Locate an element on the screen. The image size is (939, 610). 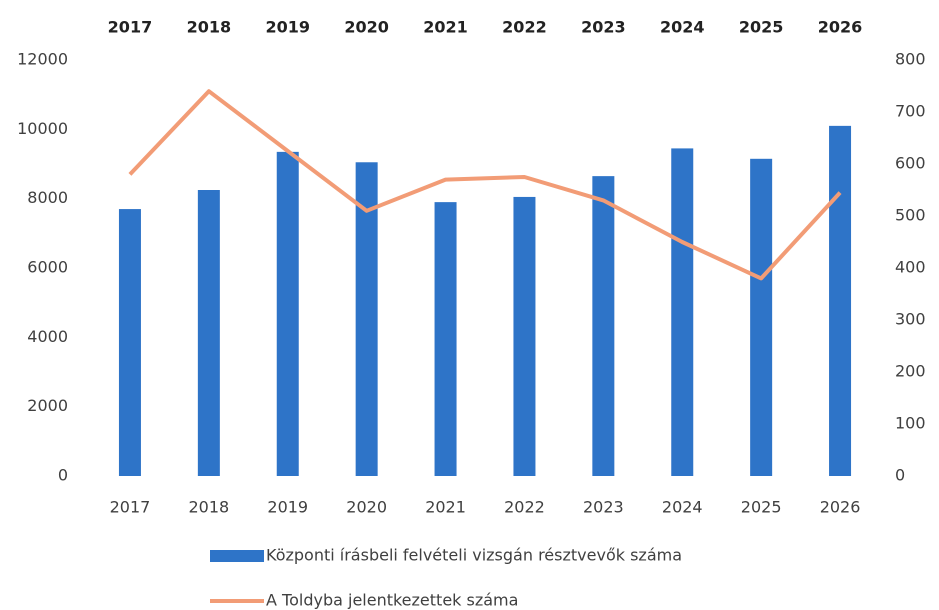
top-x-tick-label: 2026 is located at coordinates (840, 27).